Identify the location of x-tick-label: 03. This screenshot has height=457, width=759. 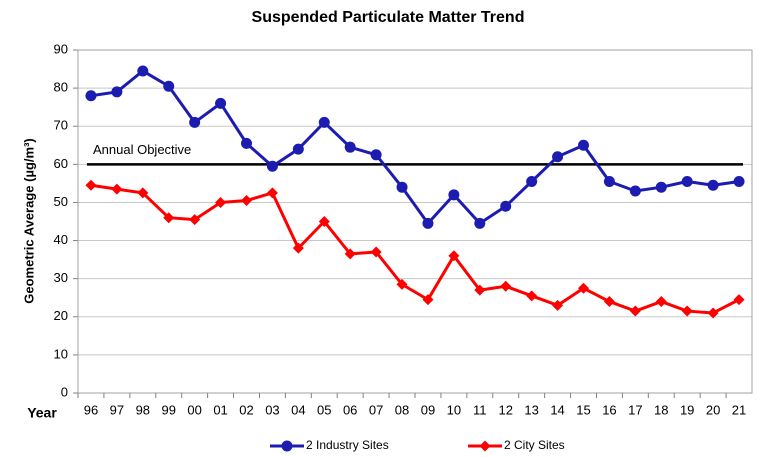
(272, 409).